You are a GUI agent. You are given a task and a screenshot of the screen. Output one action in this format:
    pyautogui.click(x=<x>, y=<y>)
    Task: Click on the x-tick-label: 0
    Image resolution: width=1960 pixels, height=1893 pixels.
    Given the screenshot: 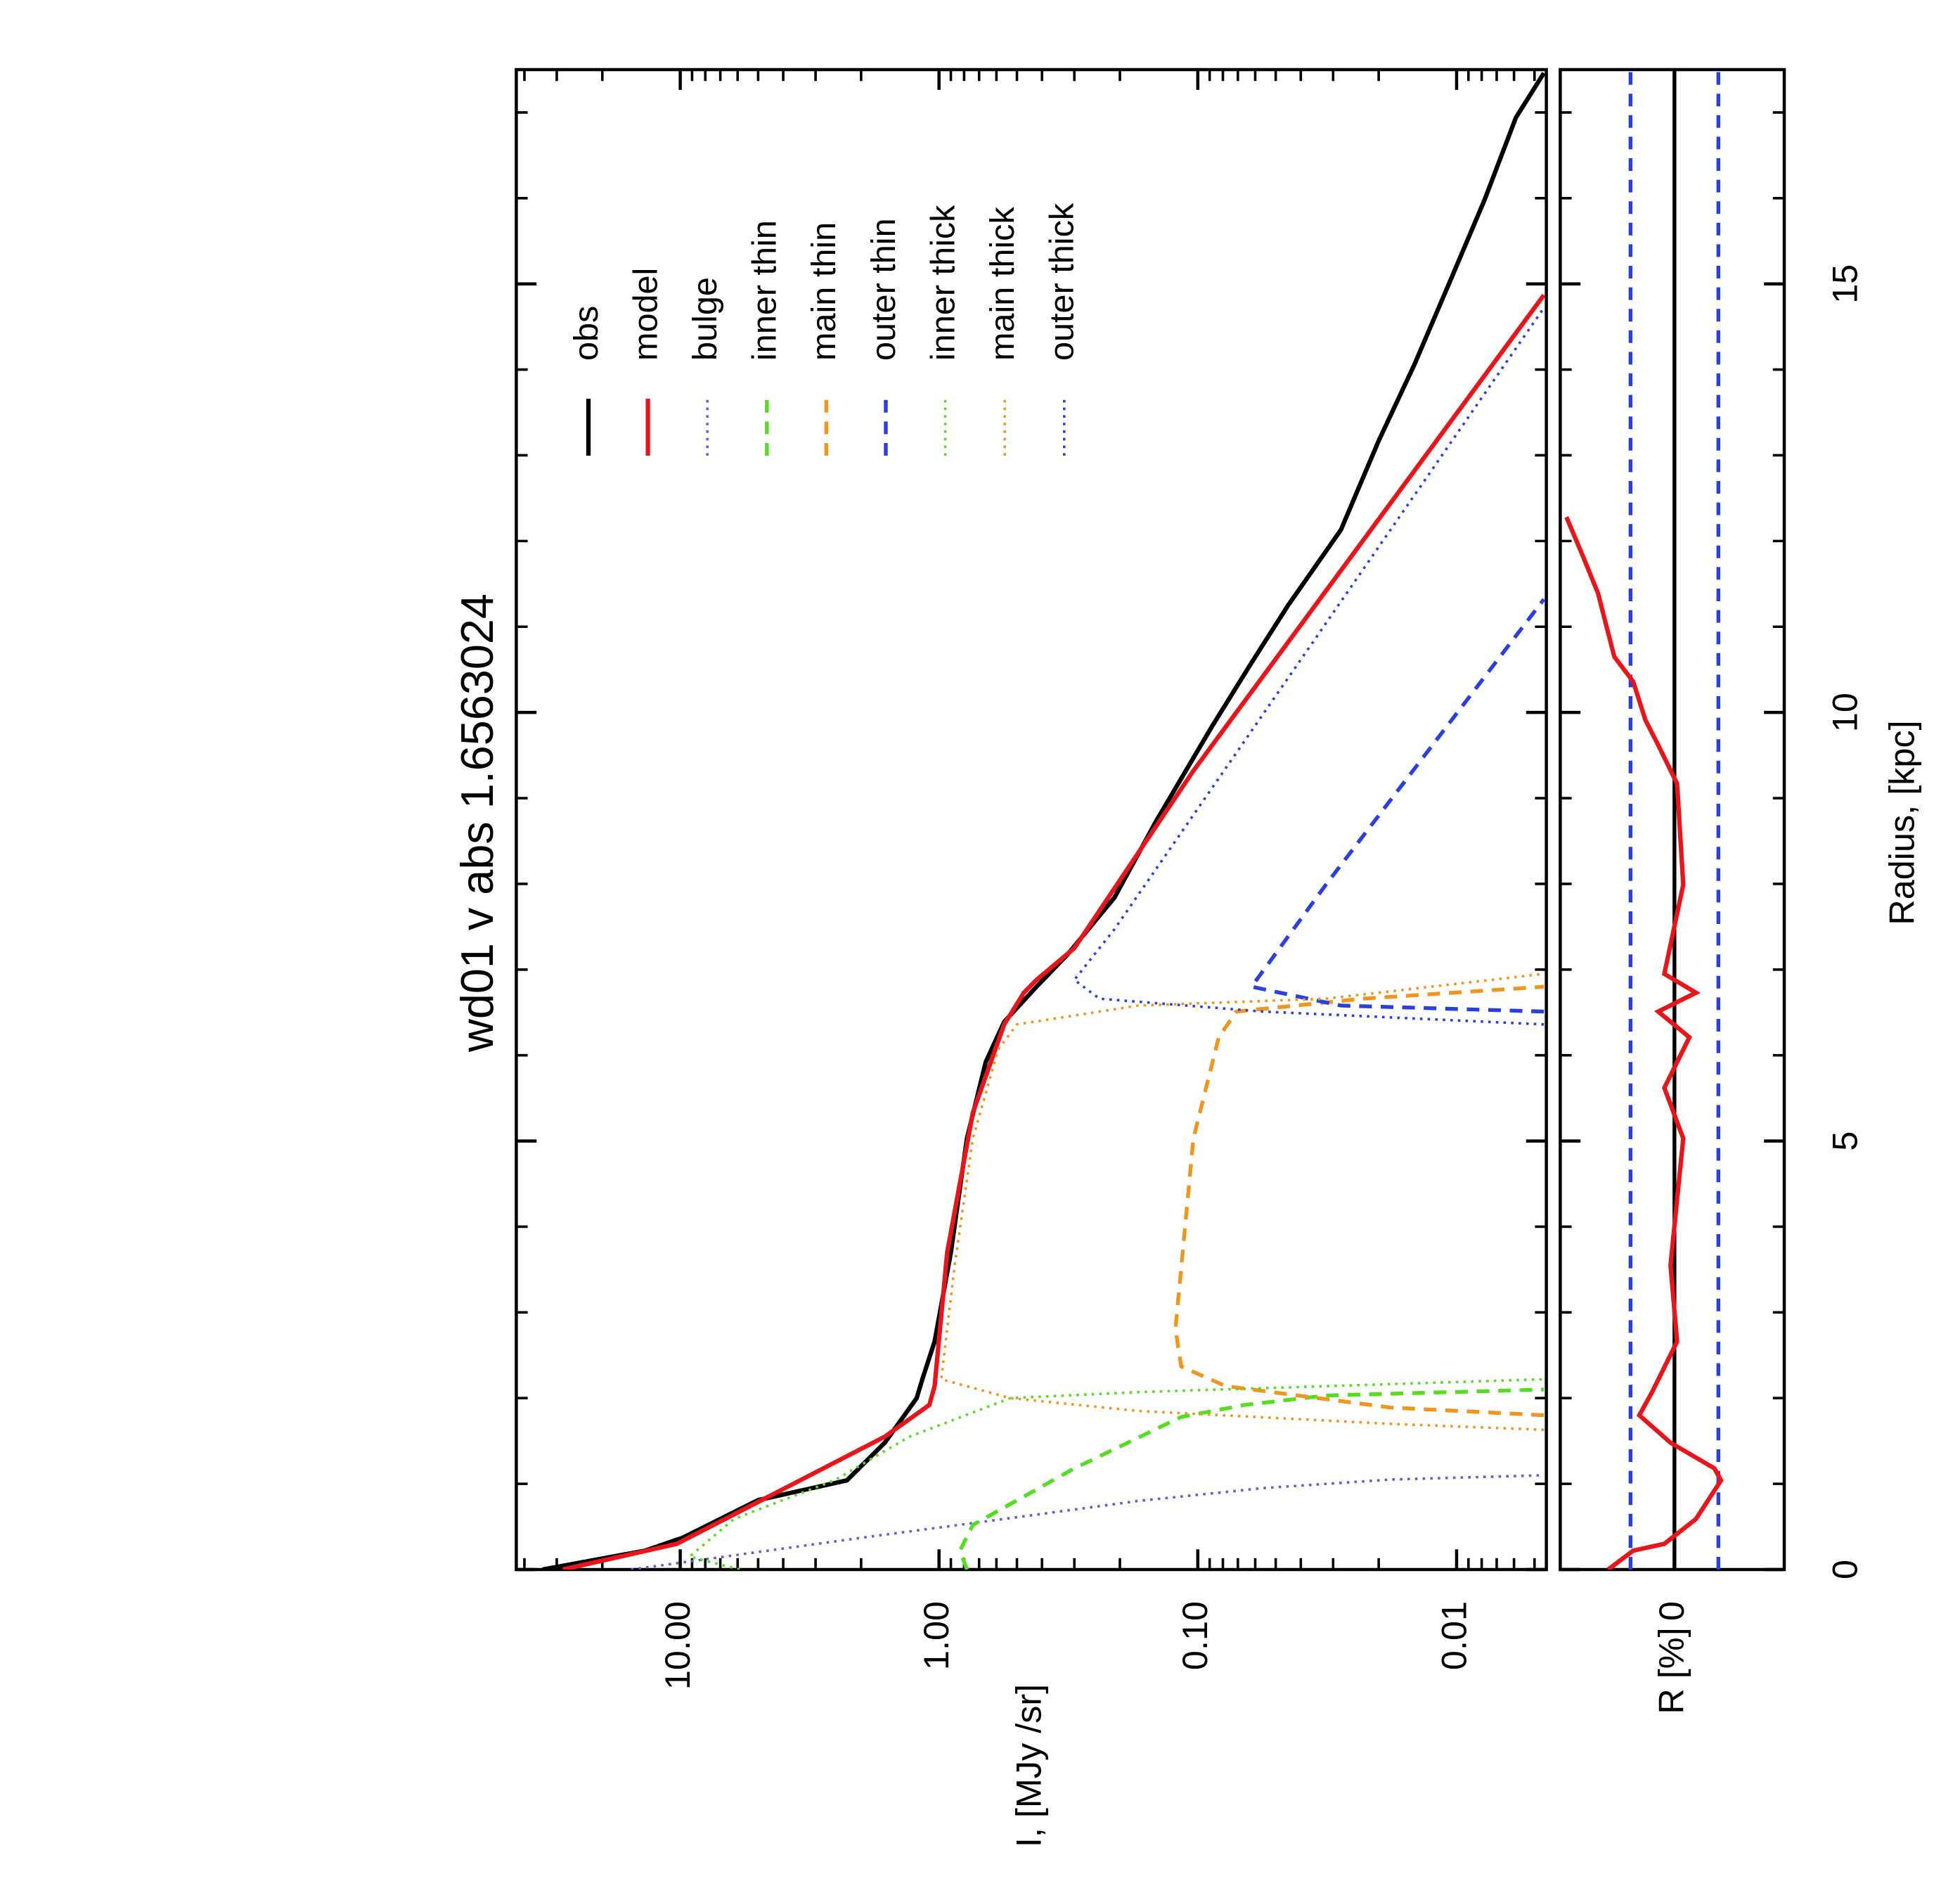 What is the action you would take?
    pyautogui.click(x=1844, y=1570)
    